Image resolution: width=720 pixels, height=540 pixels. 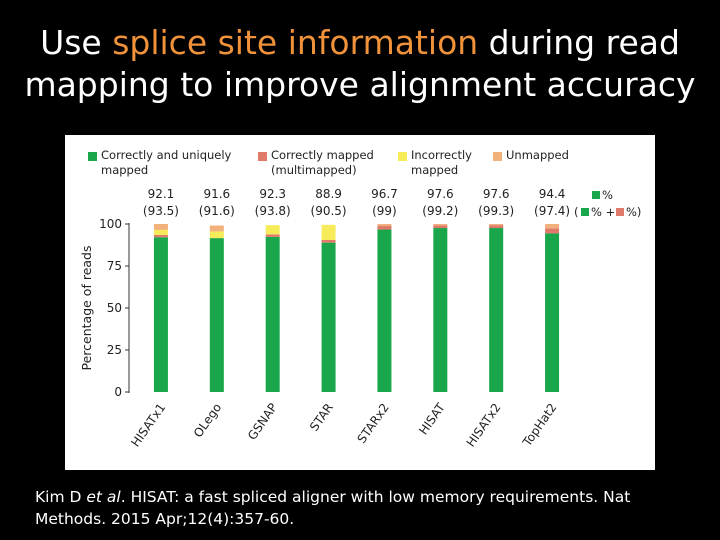 What do you see at coordinates (633, 212) in the screenshot?
I see `key-label-close: %)` at bounding box center [633, 212].